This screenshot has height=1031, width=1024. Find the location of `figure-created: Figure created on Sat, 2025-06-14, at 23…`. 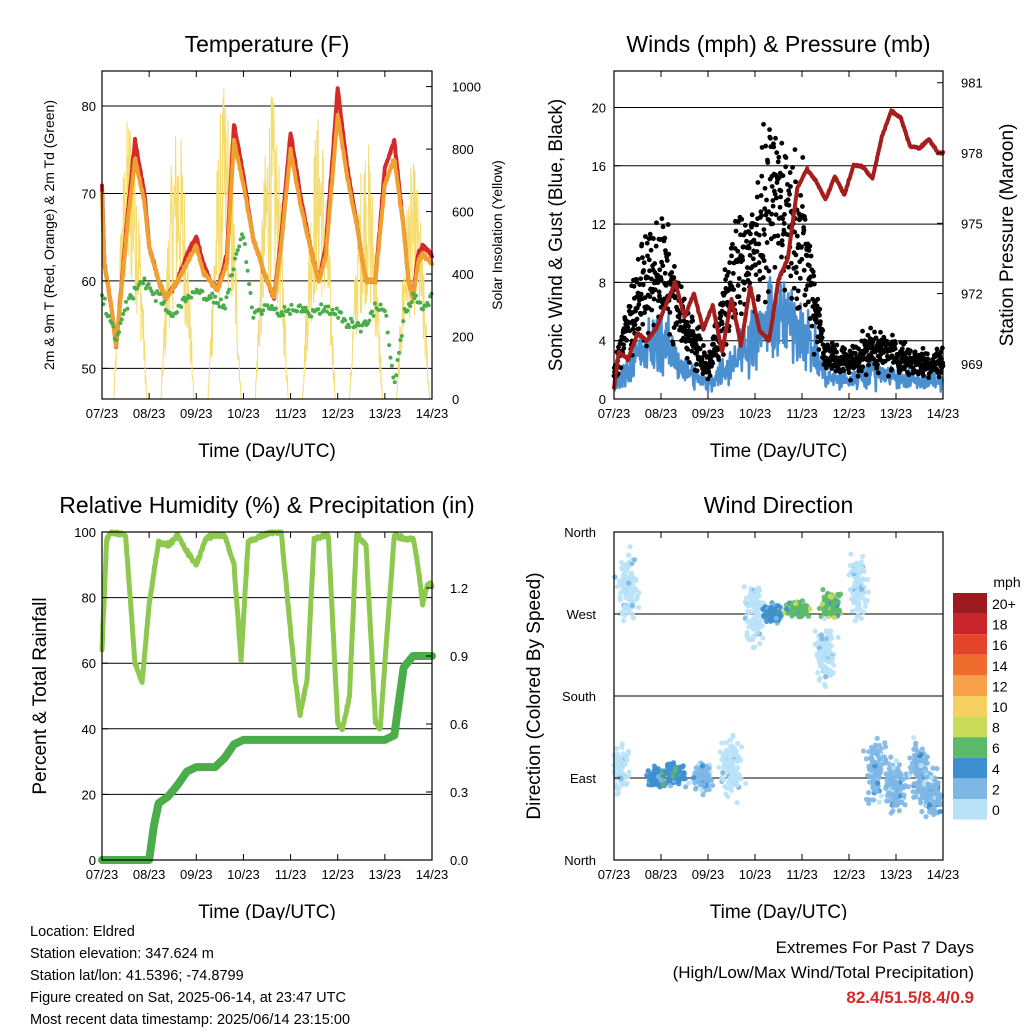

figure-created: Figure created on Sat, 2025-06-14, at 23… is located at coordinates (188, 998).